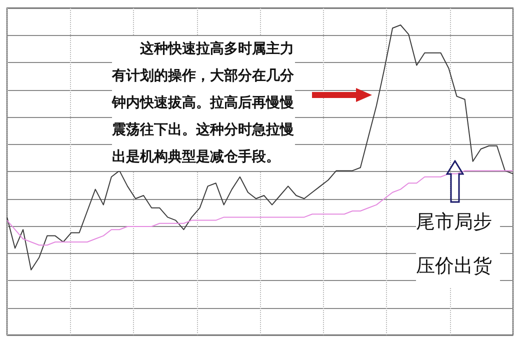 The height and width of the screenshot is (343, 520). I want to click on annotation: 尾市局步压价出货, so click(458, 244).